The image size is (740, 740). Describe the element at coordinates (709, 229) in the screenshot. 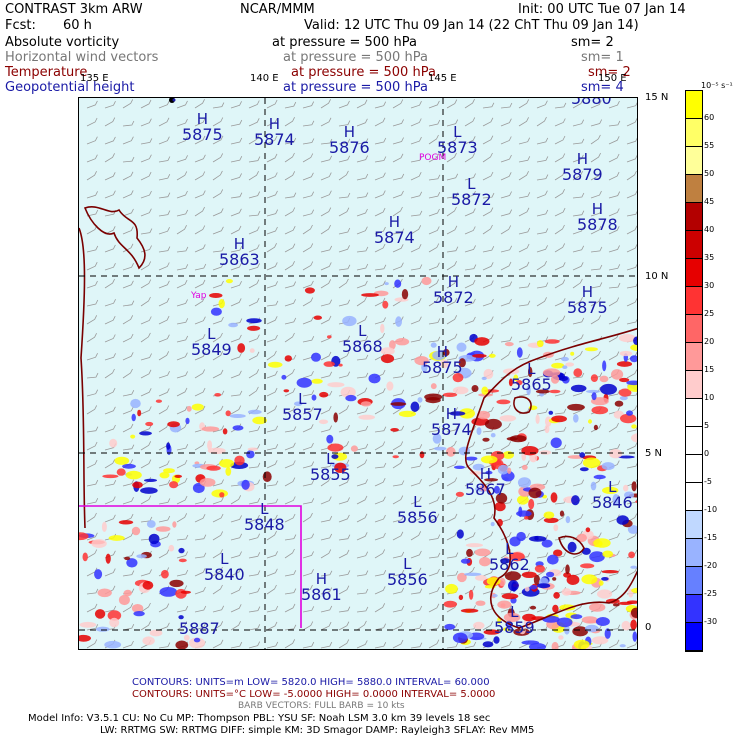

I see `colorbar-level-label: 40` at that location.